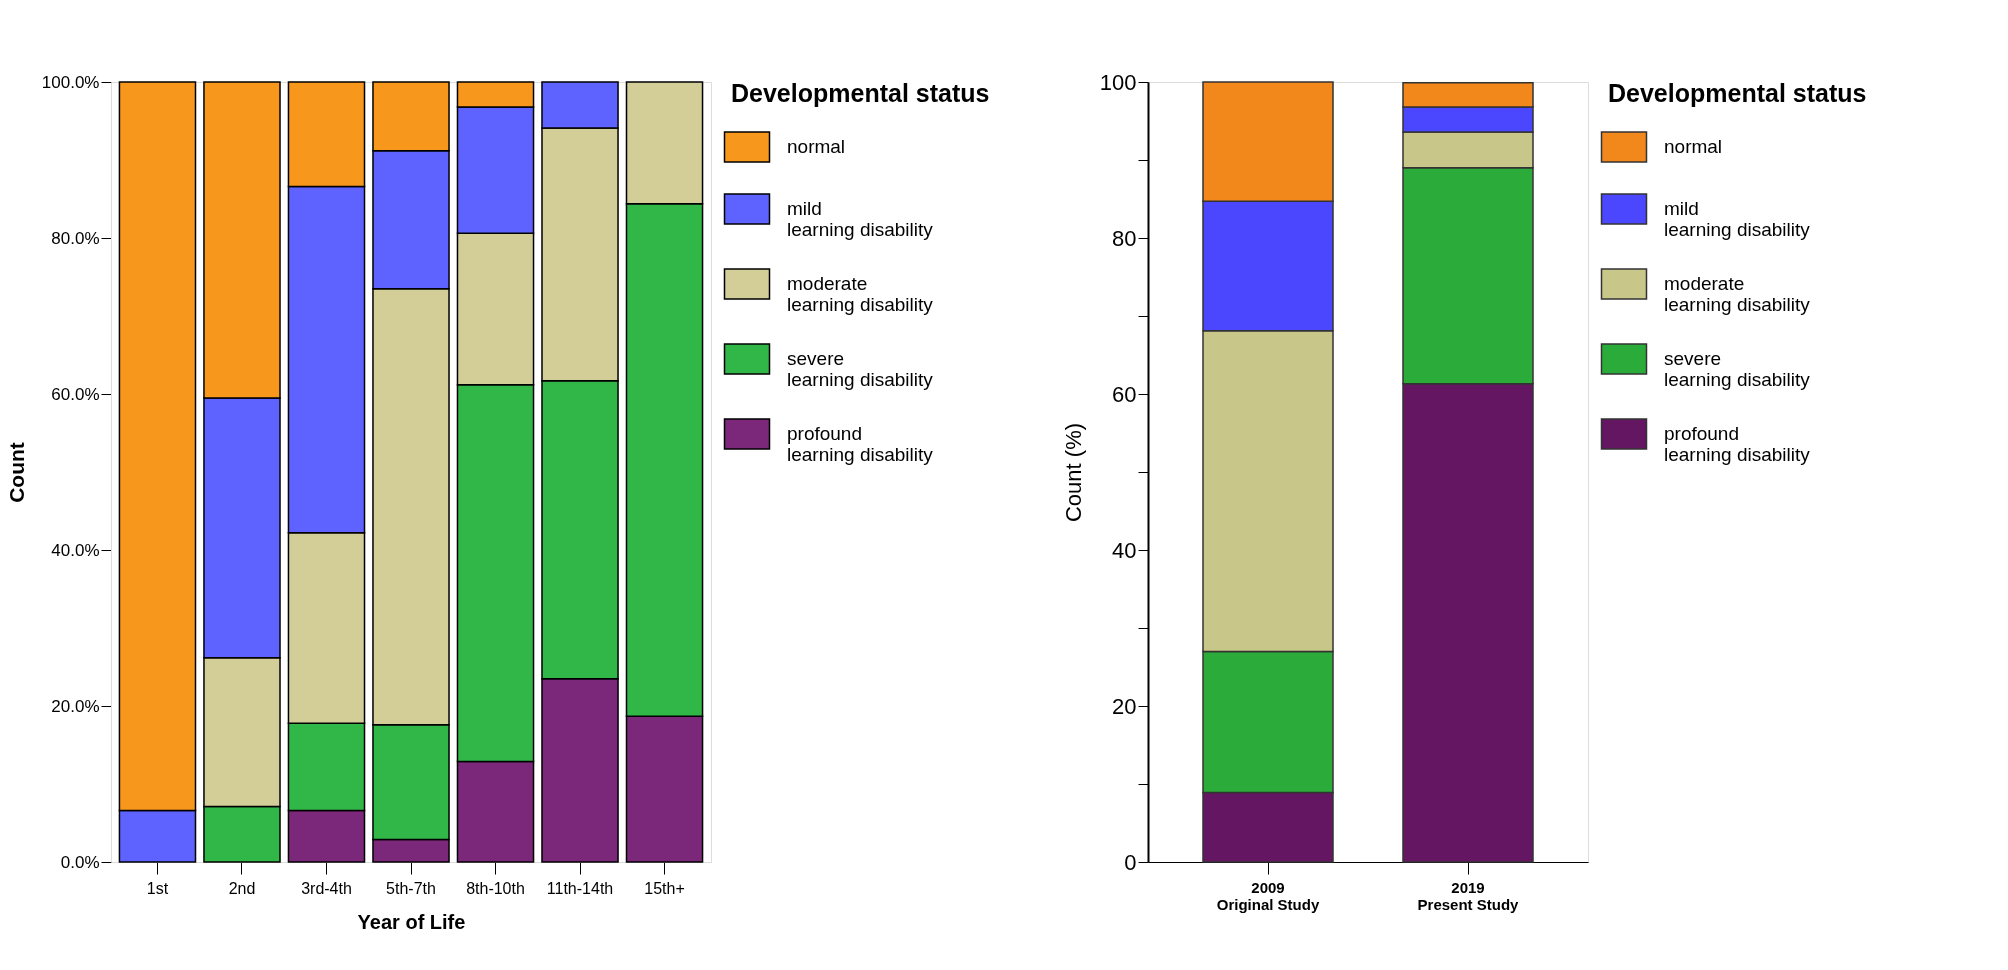 The height and width of the screenshot is (970, 2008). Describe the element at coordinates (1124, 706) in the screenshot. I see `y-tick-label: 20` at that location.